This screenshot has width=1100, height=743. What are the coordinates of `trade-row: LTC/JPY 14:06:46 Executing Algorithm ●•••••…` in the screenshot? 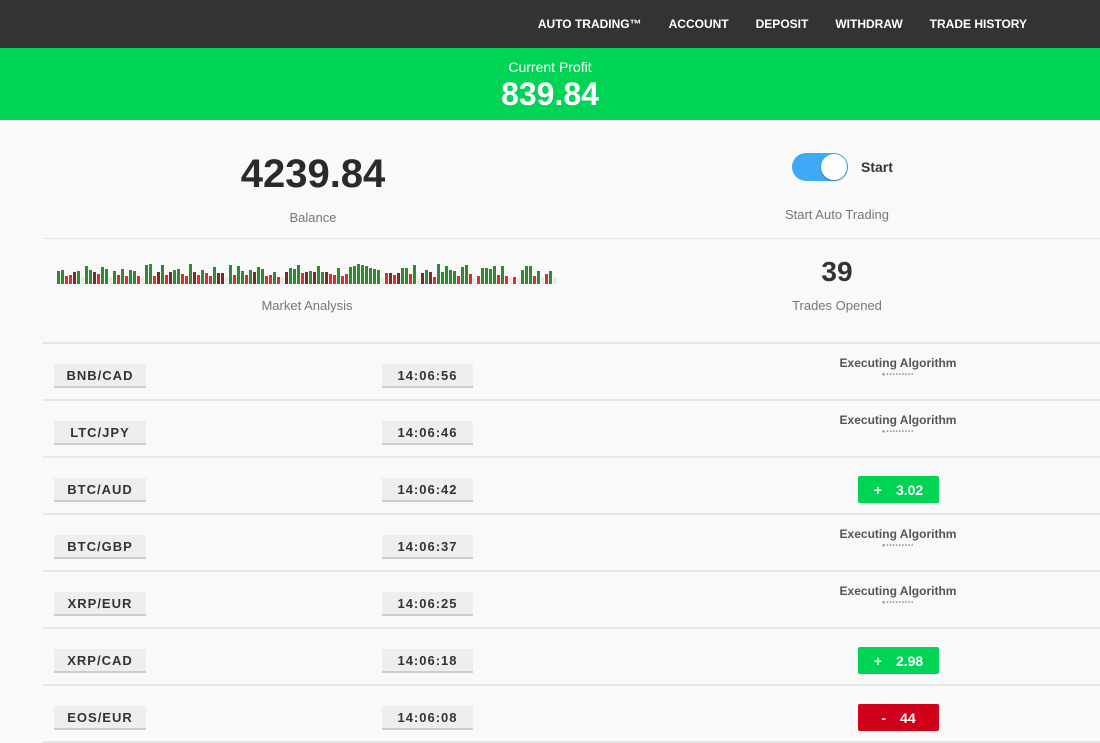 It's located at (571, 429).